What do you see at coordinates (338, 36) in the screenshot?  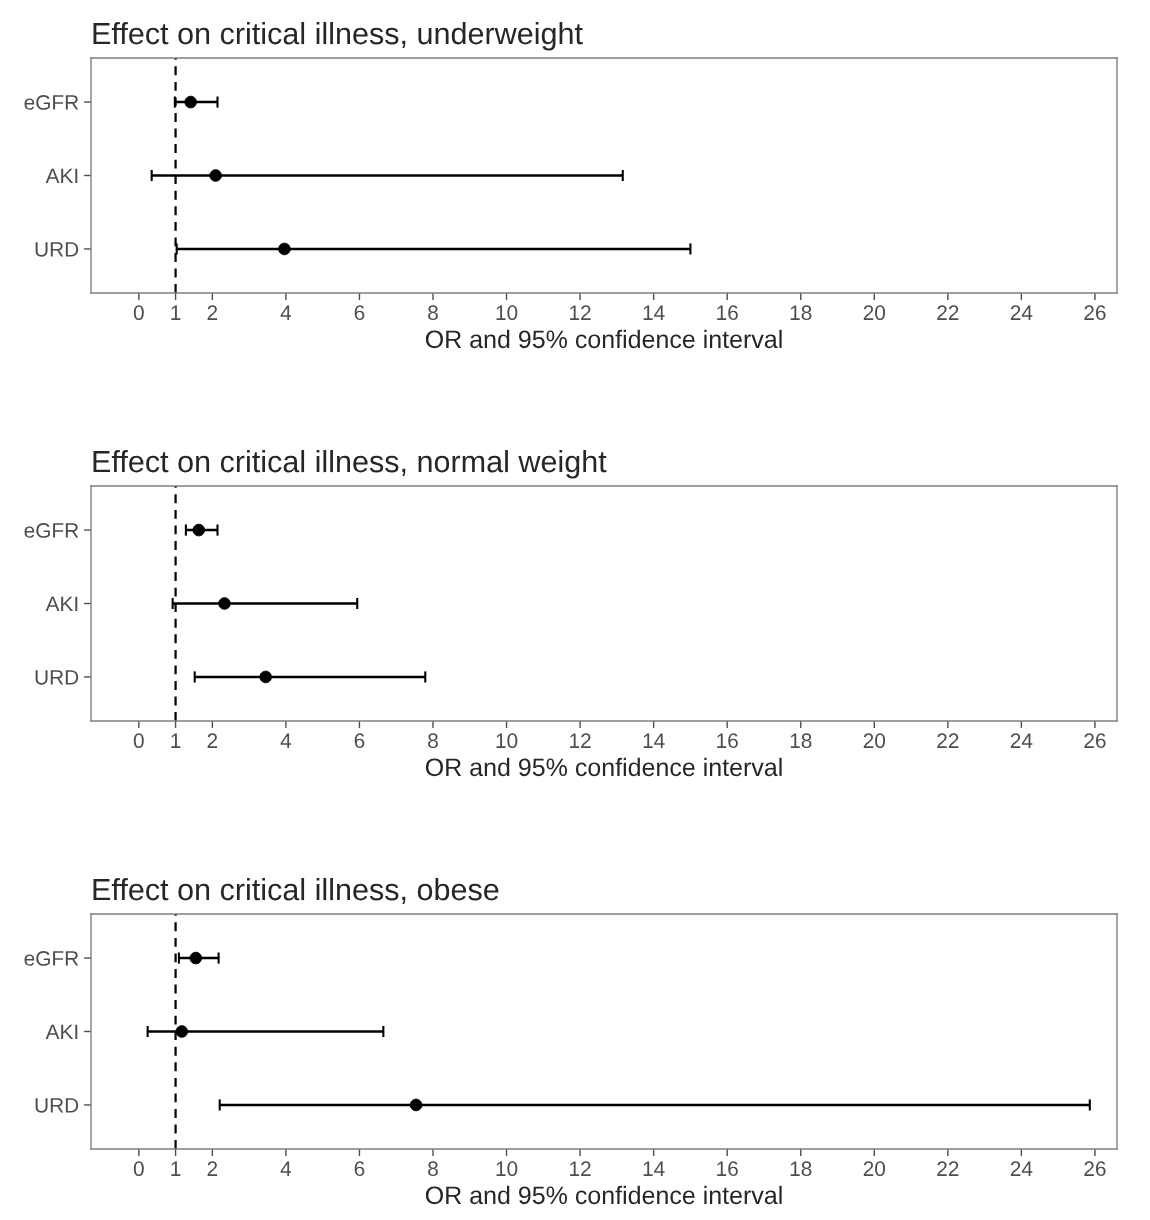 I see `chart-title: Effect on critical illness, underweight` at bounding box center [338, 36].